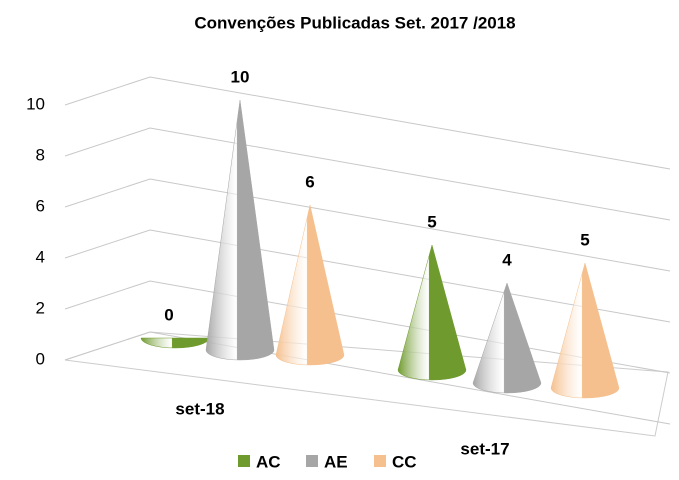  I want to click on chart-title: Convenções Publicadas Set. 2017 /2018, so click(354, 22).